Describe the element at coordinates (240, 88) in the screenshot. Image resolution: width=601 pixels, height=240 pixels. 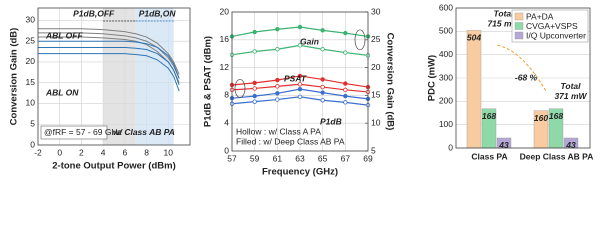
I see `power-marker-ellipse` at that location.